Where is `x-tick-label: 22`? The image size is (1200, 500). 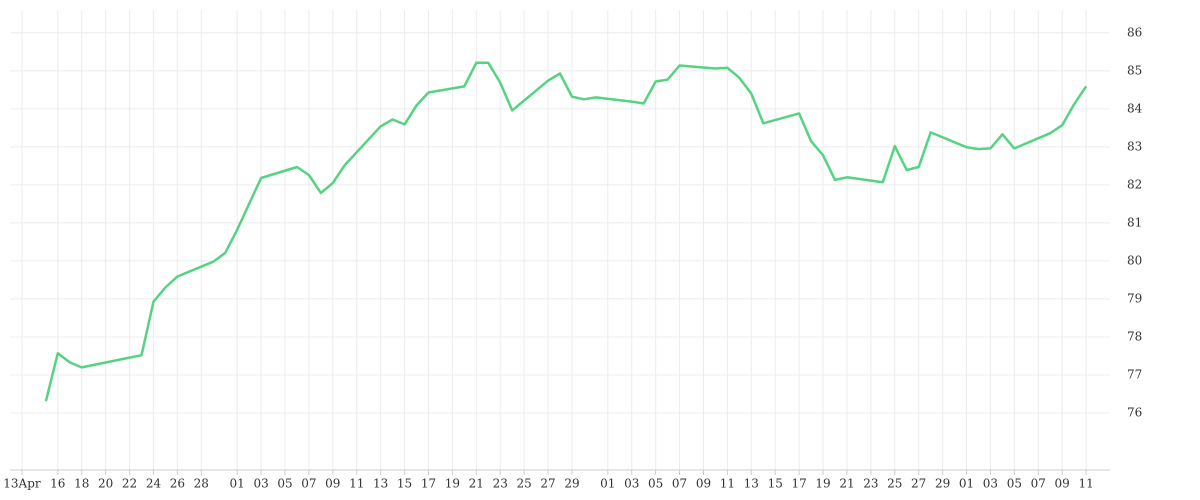 x-tick-label: 22 is located at coordinates (129, 484).